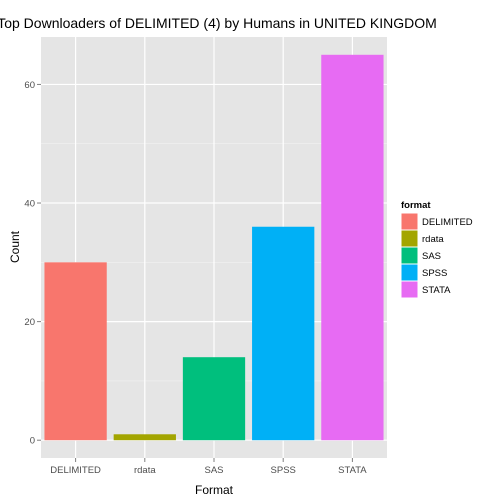 This screenshot has width=504, height=504. I want to click on legend: format DELIMITED rdata SAS SPSS STATA, so click(436, 249).